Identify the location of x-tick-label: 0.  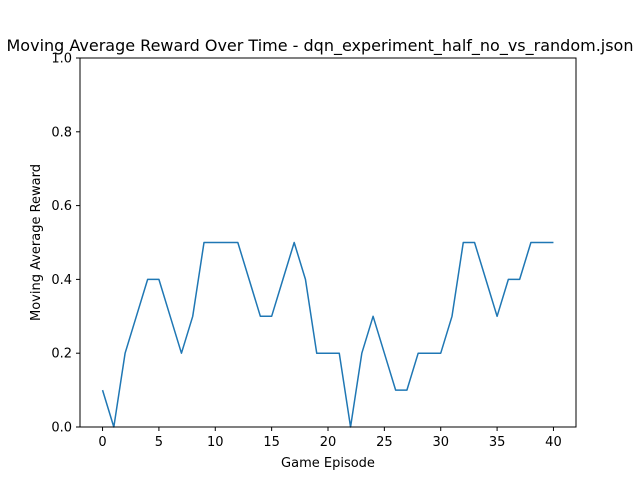
(102, 442).